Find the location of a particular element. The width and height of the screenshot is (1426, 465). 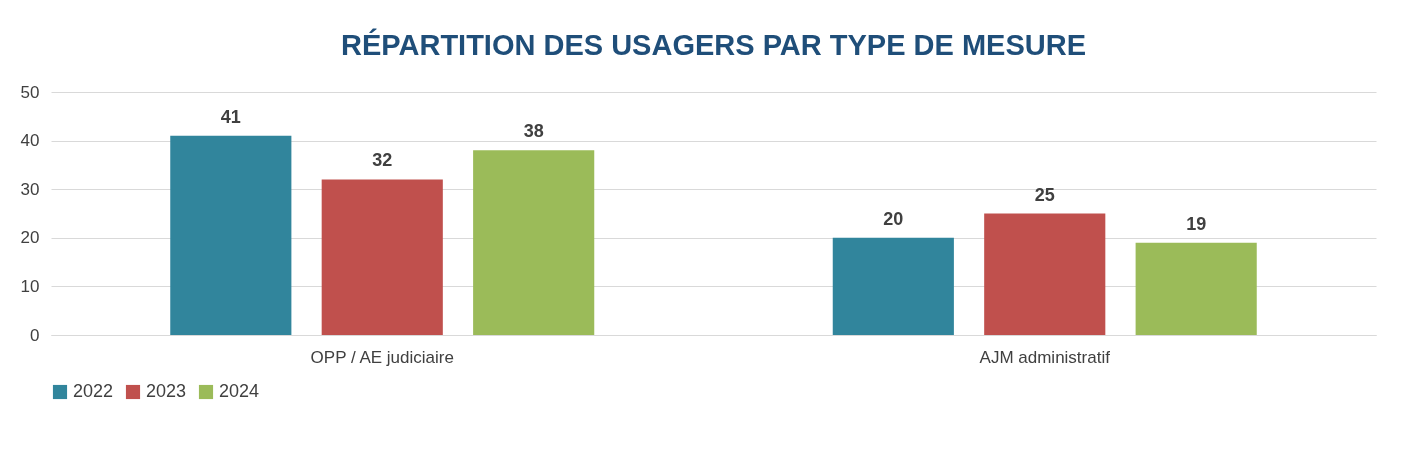

data-label: 38 is located at coordinates (533, 131).